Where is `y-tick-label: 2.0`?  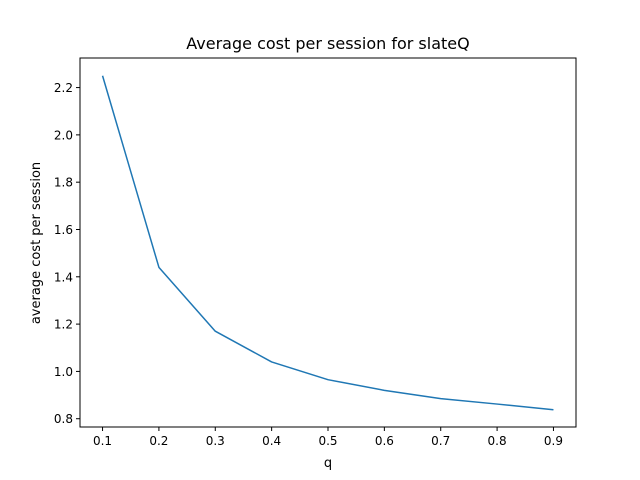
y-tick-label: 2.0 is located at coordinates (63, 135).